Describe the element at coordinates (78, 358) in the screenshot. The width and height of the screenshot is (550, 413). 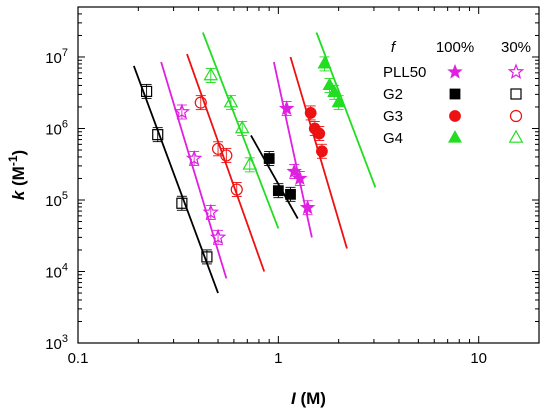
I see `x-tick-label: 0.1` at that location.